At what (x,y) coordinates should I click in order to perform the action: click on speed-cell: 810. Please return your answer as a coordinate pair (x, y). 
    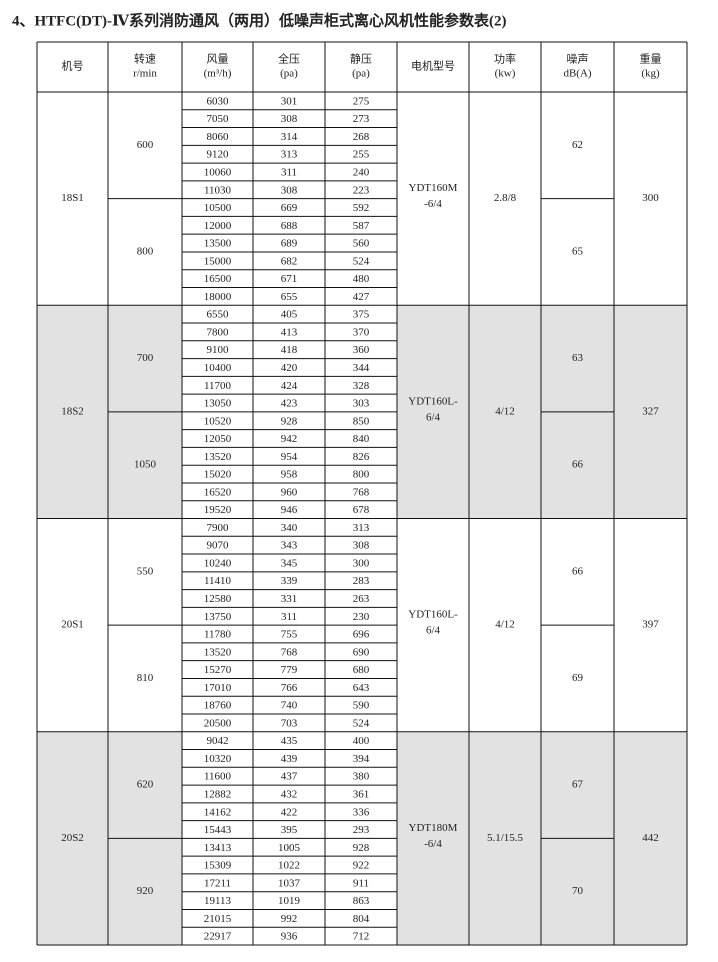
    Looking at the image, I should click on (145, 678).